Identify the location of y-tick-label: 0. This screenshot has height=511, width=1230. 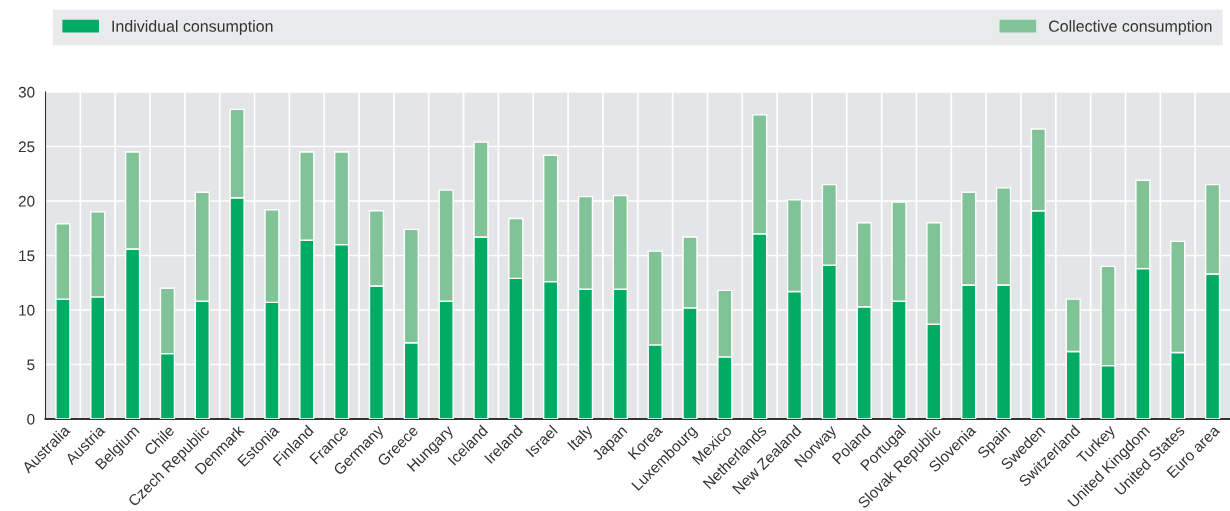
(31, 419).